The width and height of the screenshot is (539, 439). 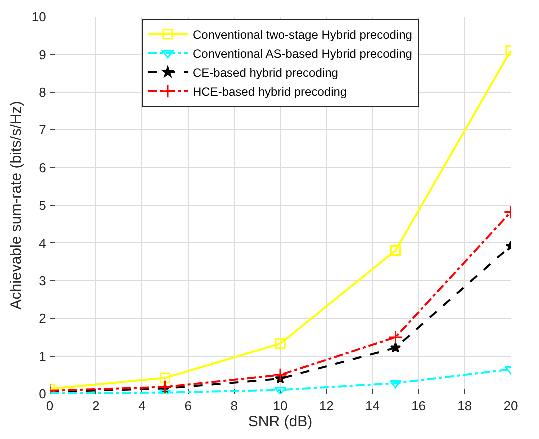 What do you see at coordinates (511, 406) in the screenshot?
I see `x-tick-label: 20` at bounding box center [511, 406].